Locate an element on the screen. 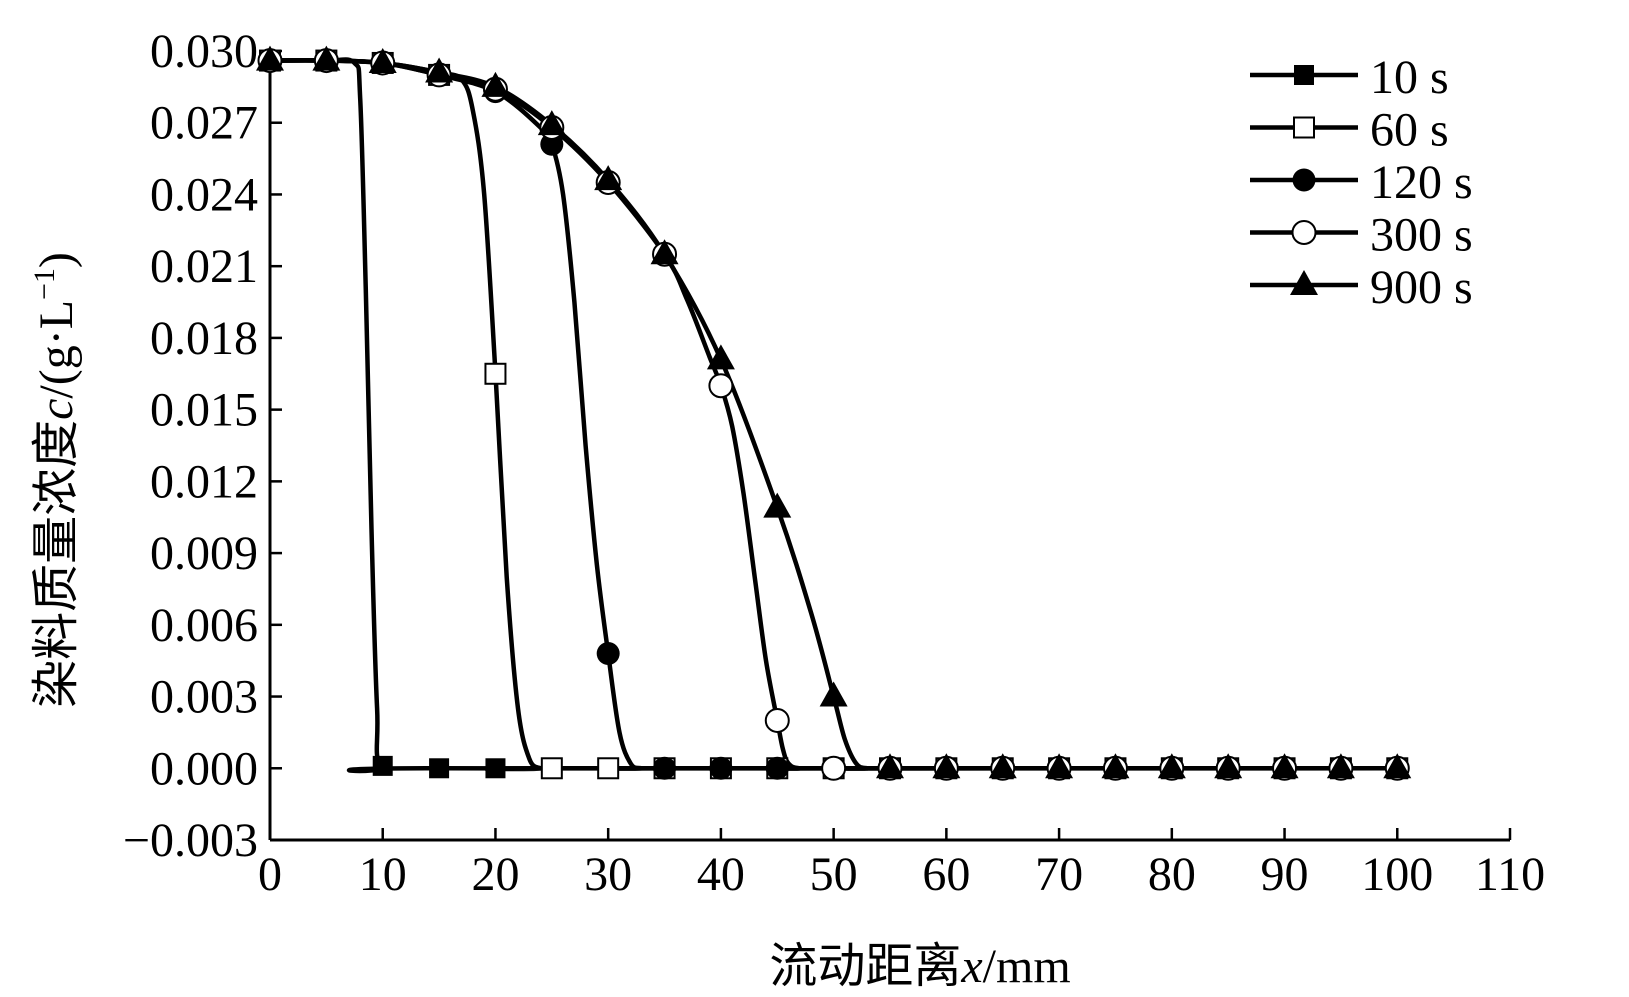 The image size is (1629, 997). y-tick-label: 0.021 is located at coordinates (204, 266).